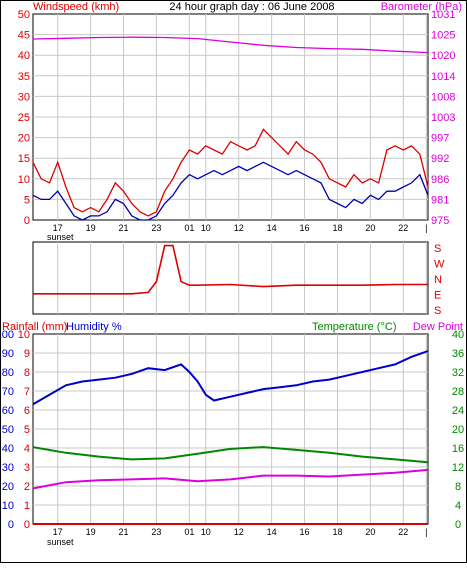  I want to click on chart3-series-dew_point, so click(230, 479).